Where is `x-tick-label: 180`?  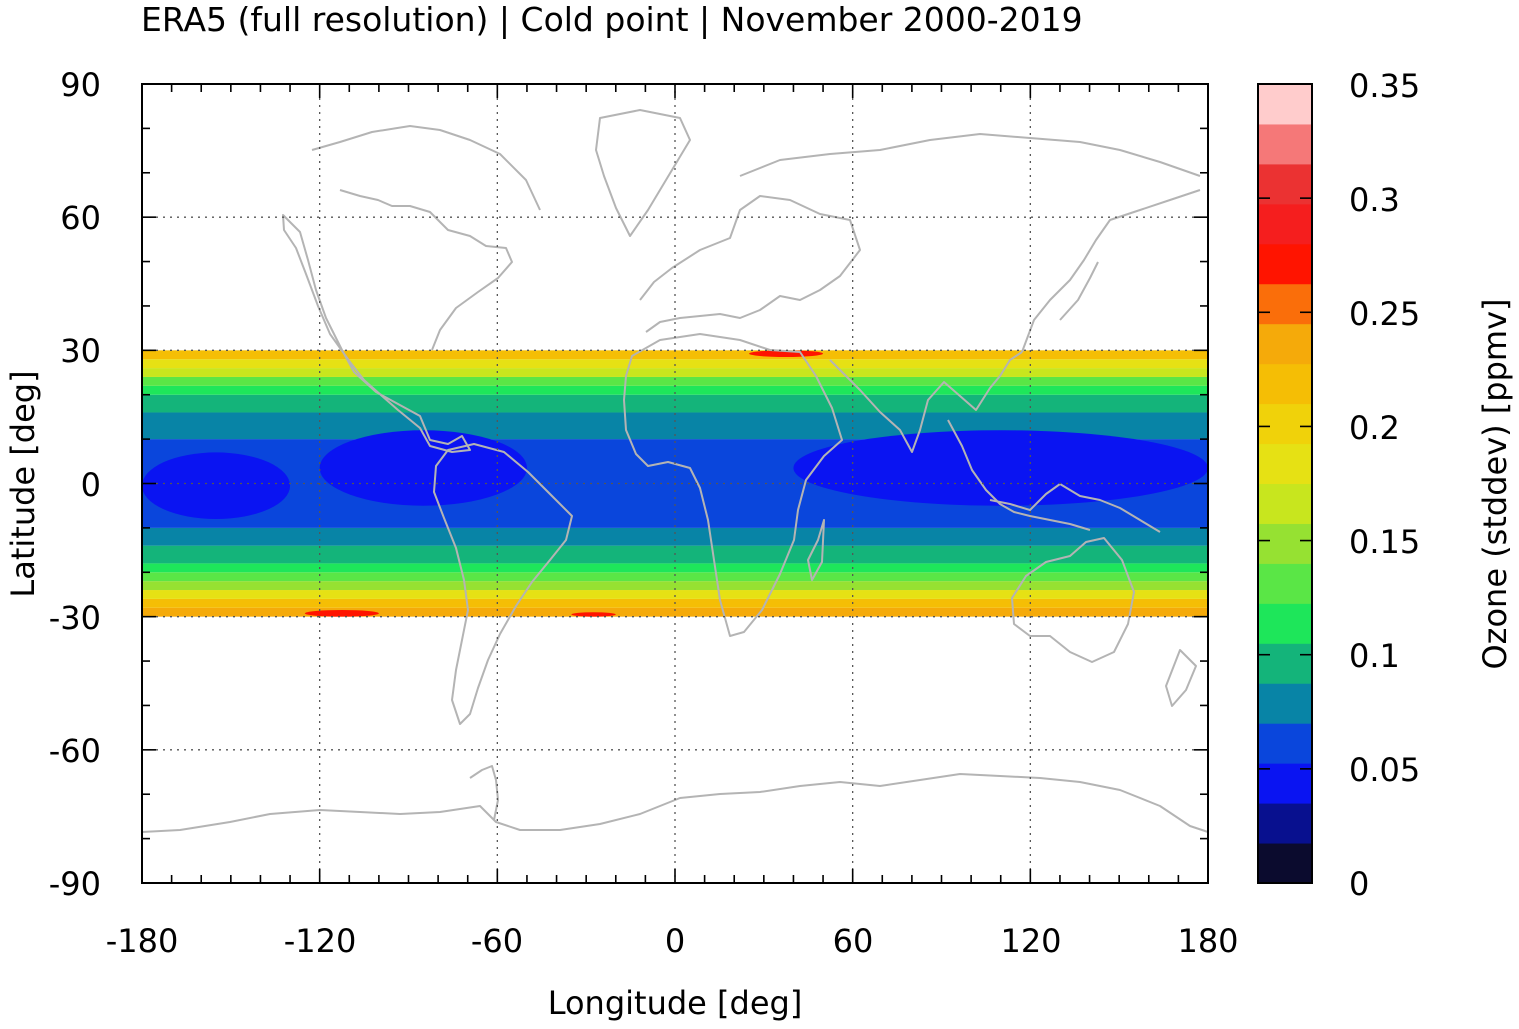
x-tick-label: 180 is located at coordinates (1207, 941).